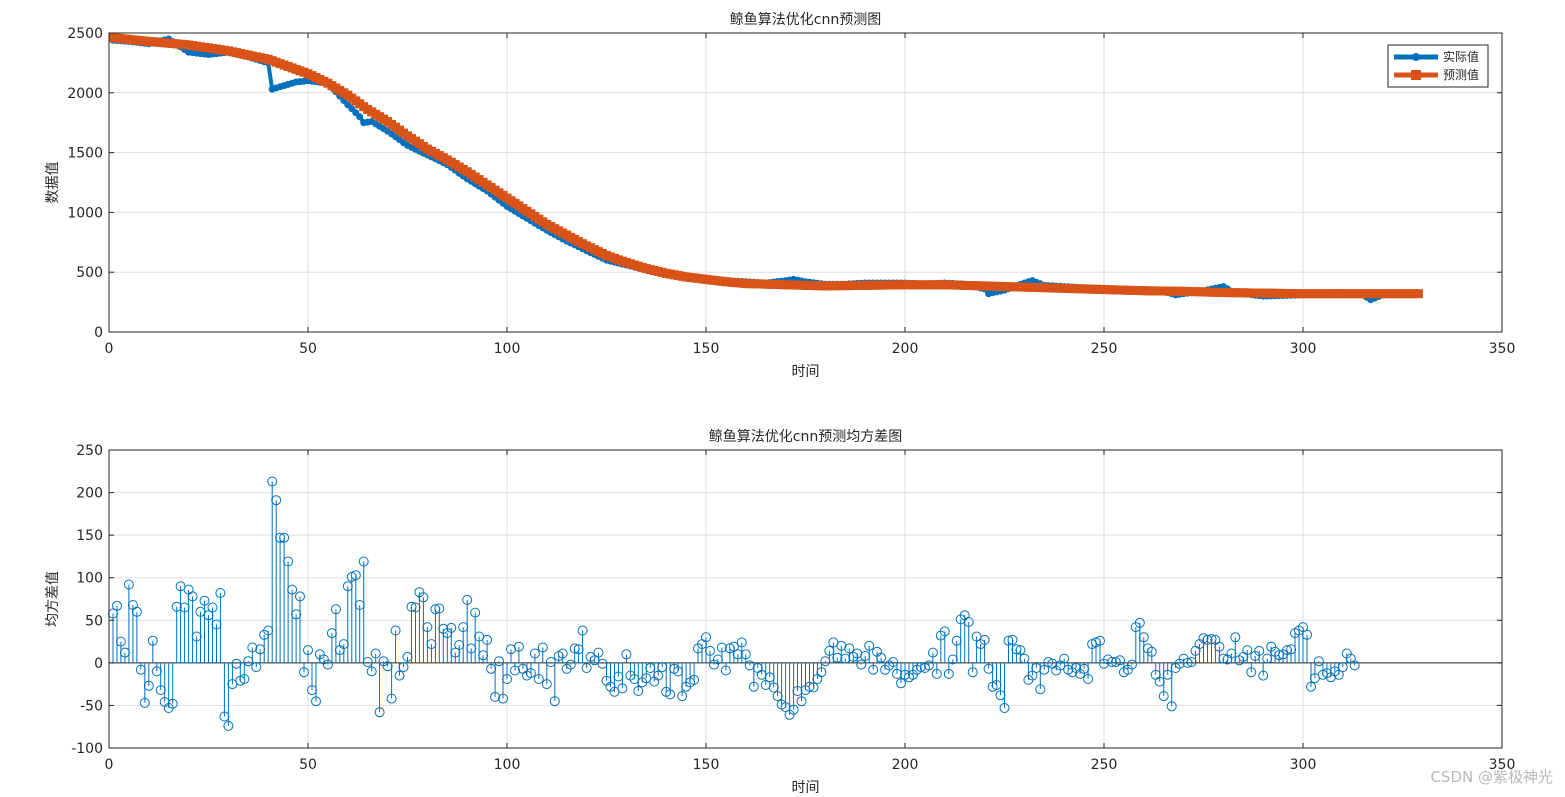  I want to click on y-tick-label: 500, so click(89, 273).